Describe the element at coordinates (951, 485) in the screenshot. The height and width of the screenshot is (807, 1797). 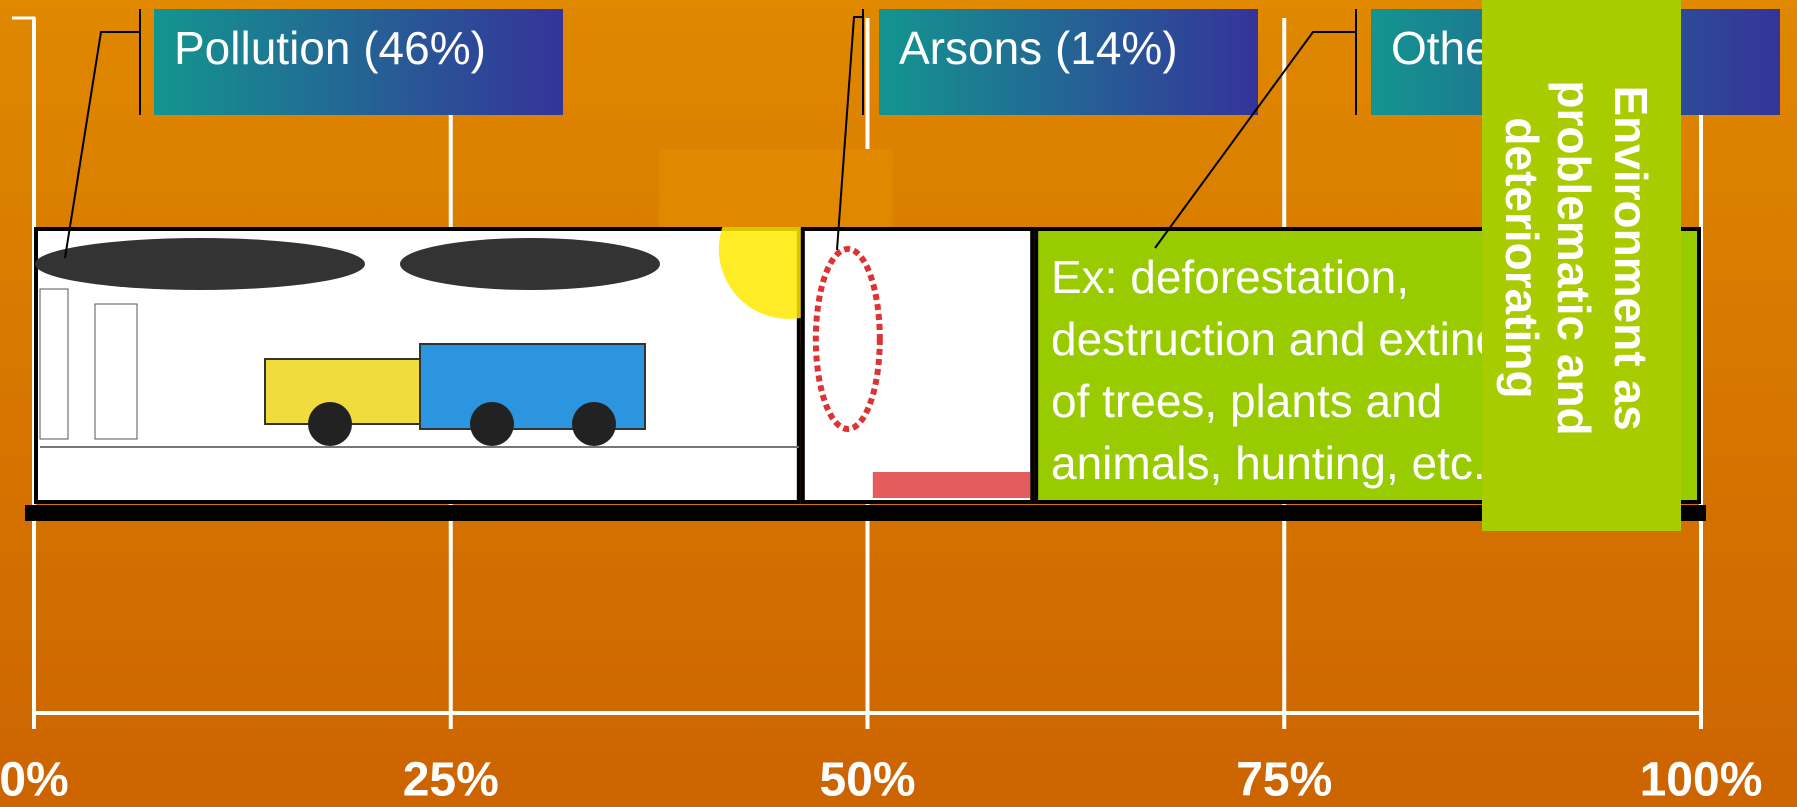
I see `sketch-fire` at that location.